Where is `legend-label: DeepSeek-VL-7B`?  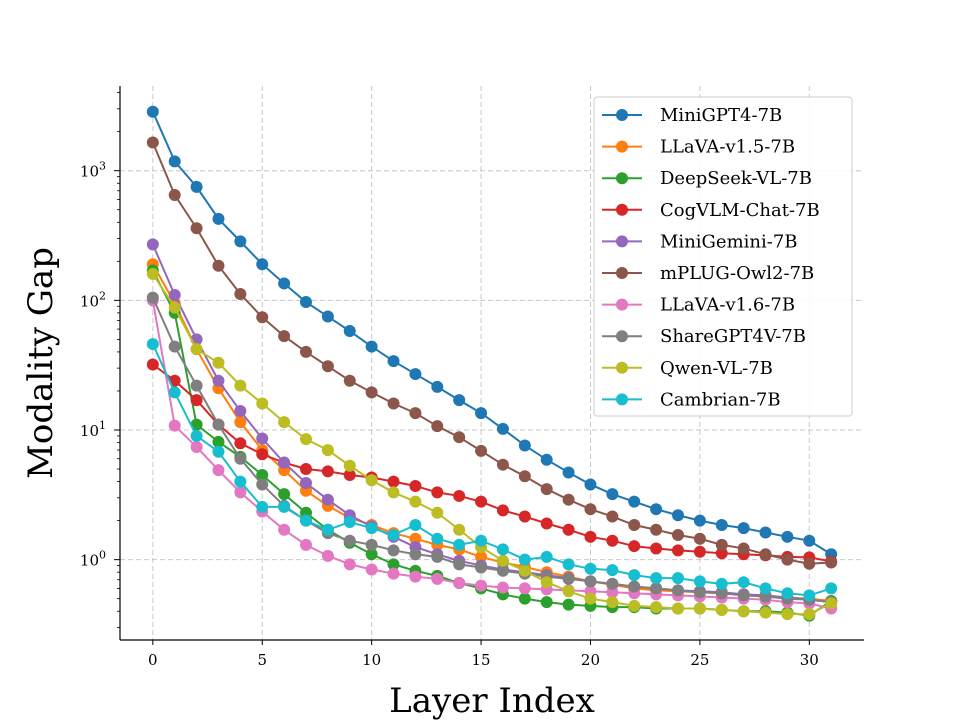
legend-label: DeepSeek-VL-7B is located at coordinates (736, 178).